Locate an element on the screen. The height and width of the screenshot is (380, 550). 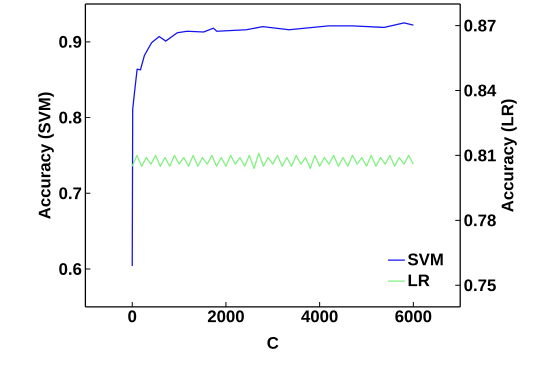
y2-tick-label: 0.78 is located at coordinates (480, 220).